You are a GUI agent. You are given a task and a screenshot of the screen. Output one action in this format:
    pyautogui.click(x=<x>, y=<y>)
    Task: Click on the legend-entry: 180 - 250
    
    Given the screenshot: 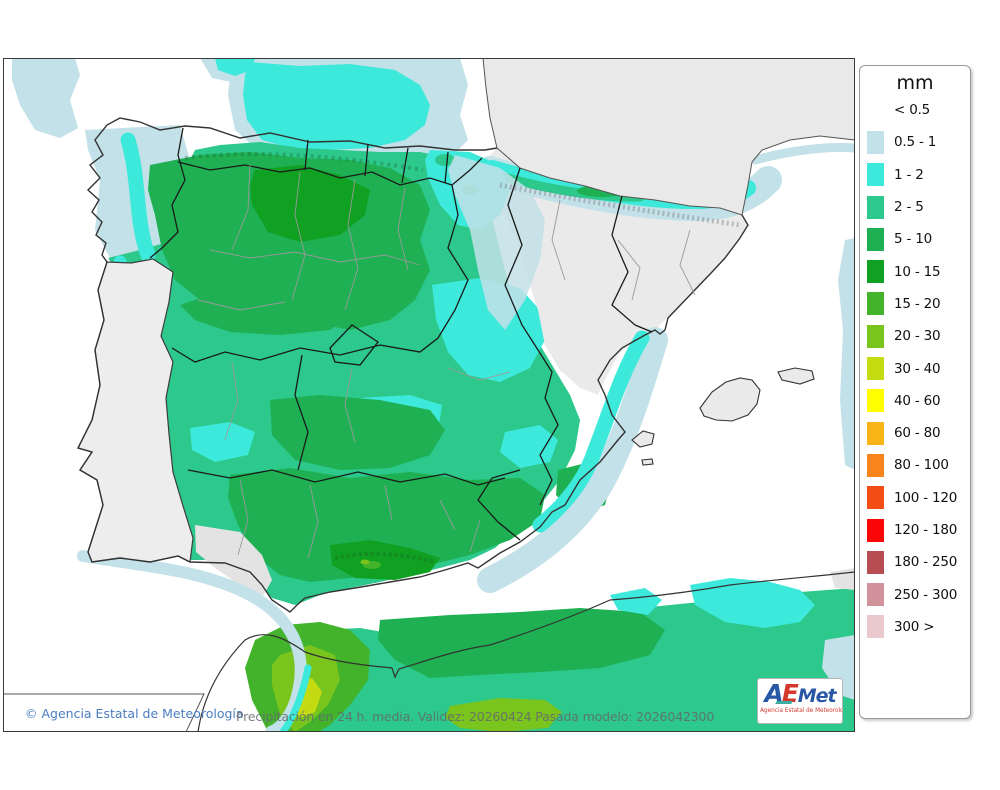 What is the action you would take?
    pyautogui.click(x=915, y=562)
    